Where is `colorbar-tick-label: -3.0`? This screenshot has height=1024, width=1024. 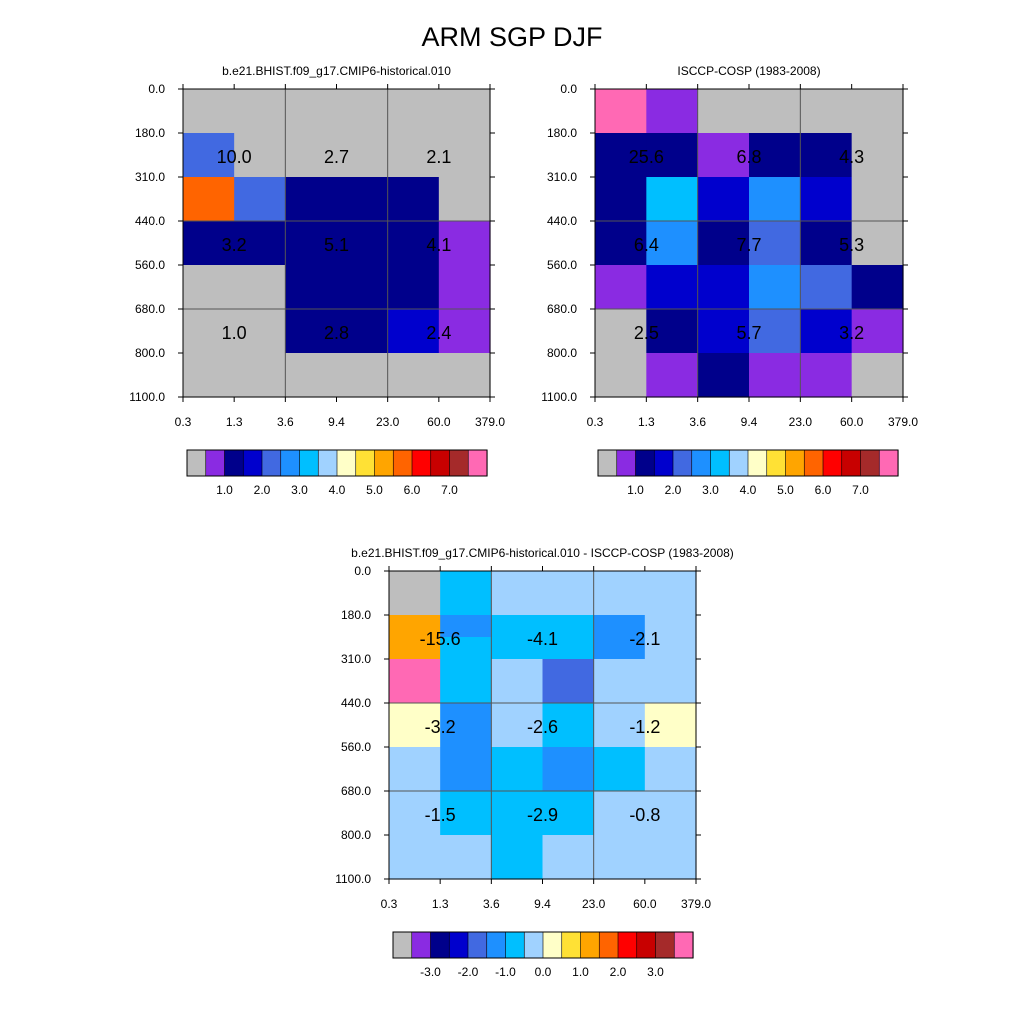 colorbar-tick-label: -3.0 is located at coordinates (430, 972).